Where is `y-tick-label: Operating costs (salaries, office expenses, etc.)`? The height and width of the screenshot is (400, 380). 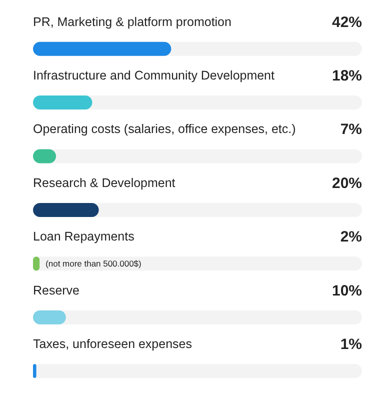 y-tick-label: Operating costs (salaries, office expenses, etc.) is located at coordinates (164, 129).